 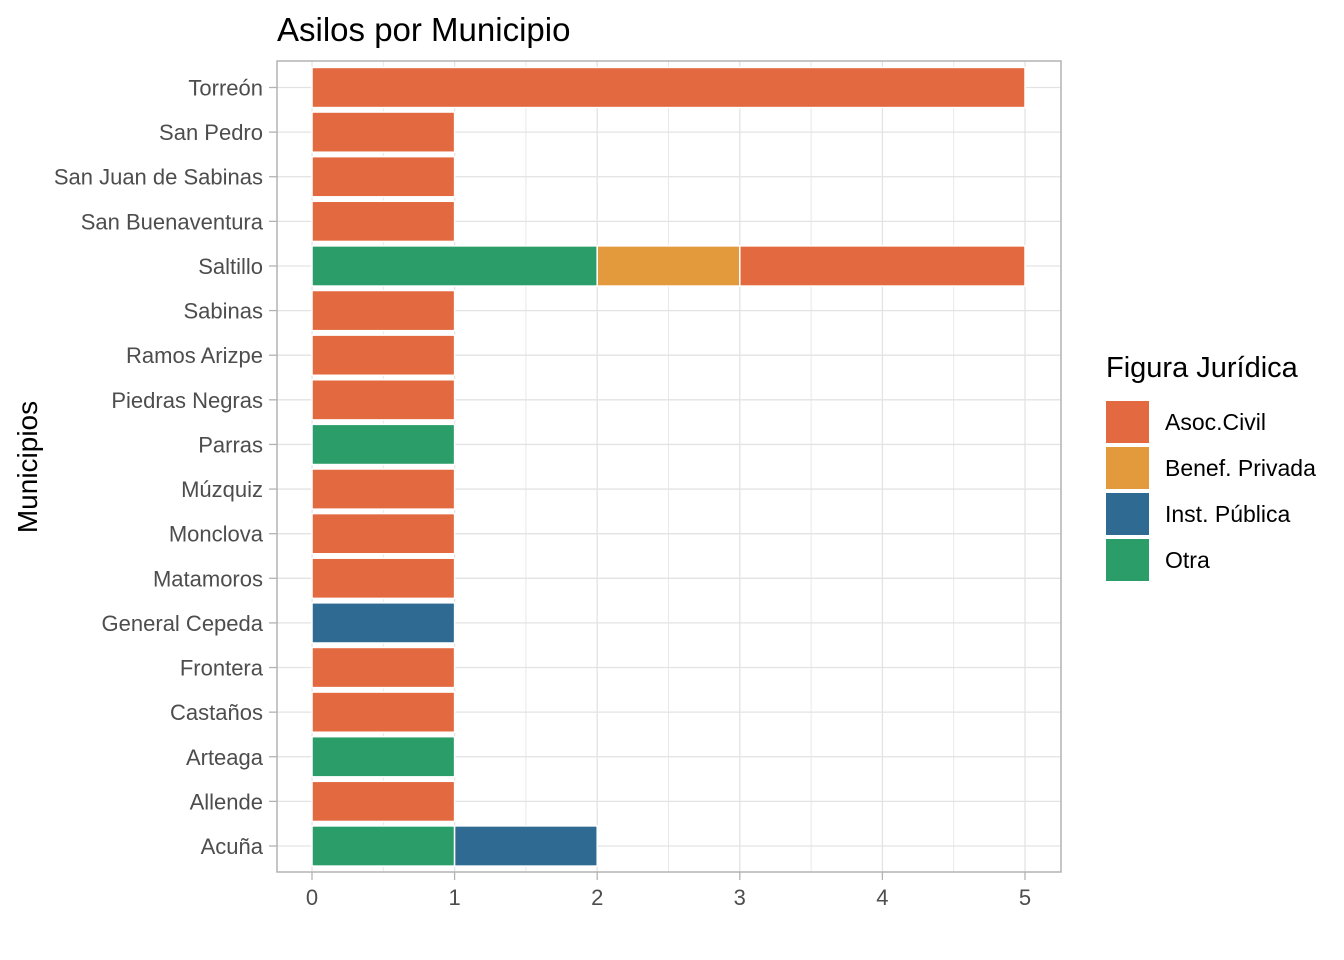 What do you see at coordinates (222, 668) in the screenshot?
I see `y-tick-label: Frontera` at bounding box center [222, 668].